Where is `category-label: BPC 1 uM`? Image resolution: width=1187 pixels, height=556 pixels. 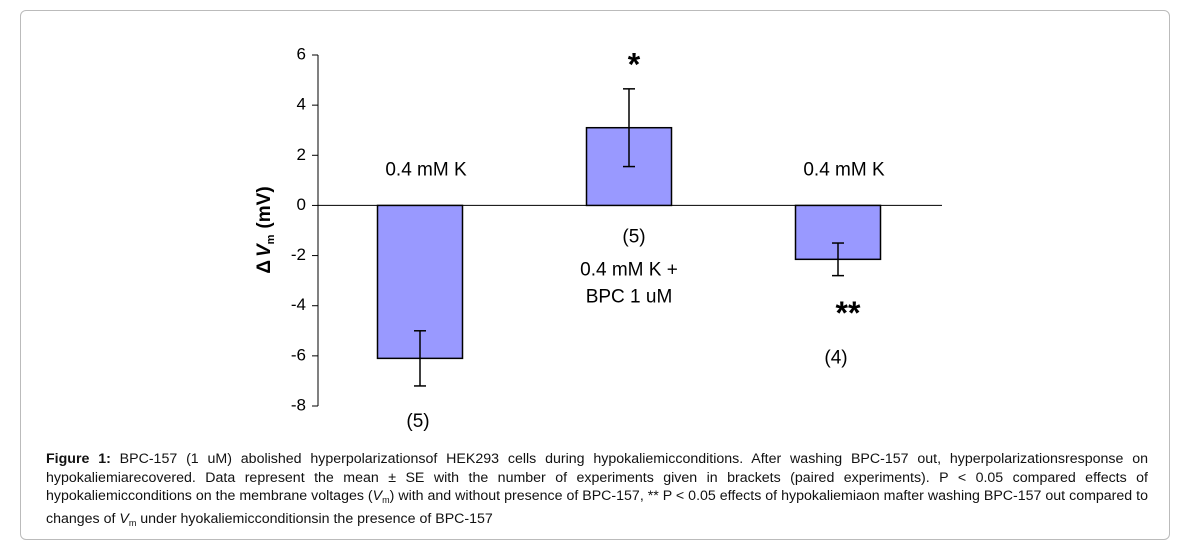 category-label: BPC 1 uM is located at coordinates (629, 296).